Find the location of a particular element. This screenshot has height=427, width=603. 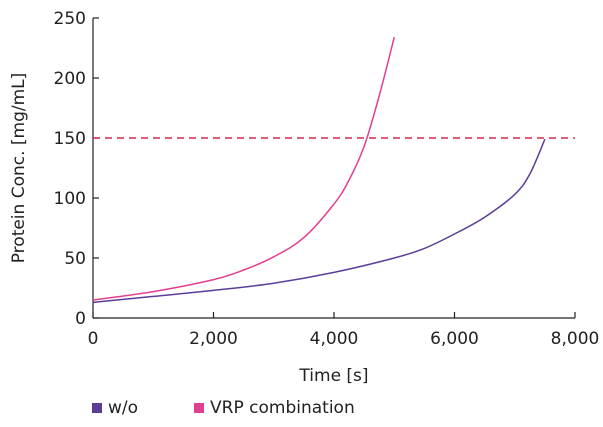

legend-item-w-o: w/o is located at coordinates (115, 408).